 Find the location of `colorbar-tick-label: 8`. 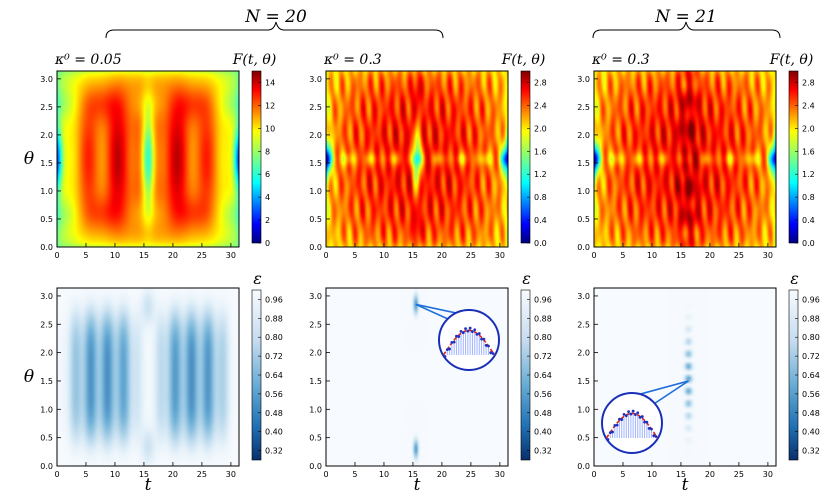

colorbar-tick-label: 8 is located at coordinates (267, 151).